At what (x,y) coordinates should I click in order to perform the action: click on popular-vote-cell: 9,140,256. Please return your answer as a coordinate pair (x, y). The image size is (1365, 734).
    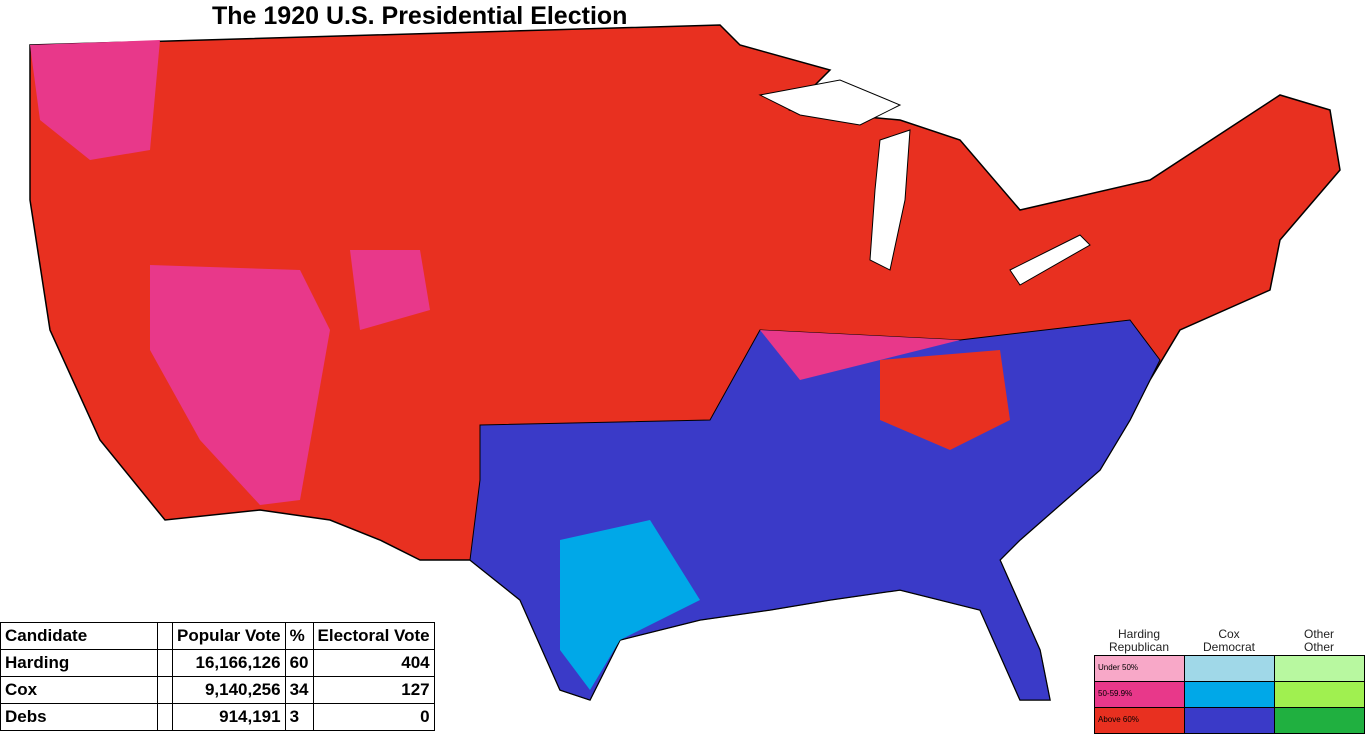
    Looking at the image, I should click on (229, 690).